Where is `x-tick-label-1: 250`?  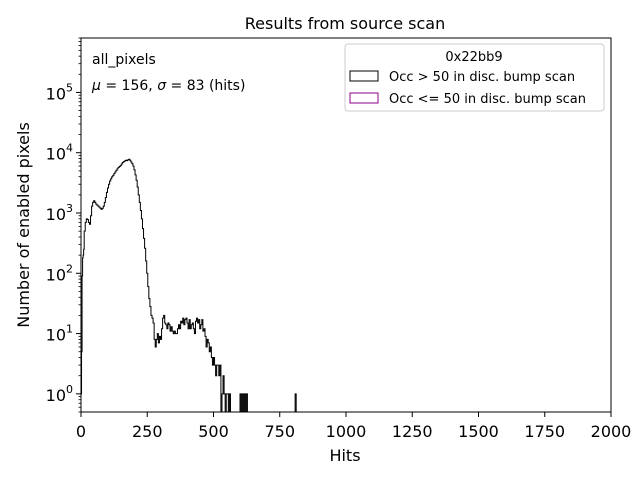
x-tick-label-1: 250 is located at coordinates (147, 431).